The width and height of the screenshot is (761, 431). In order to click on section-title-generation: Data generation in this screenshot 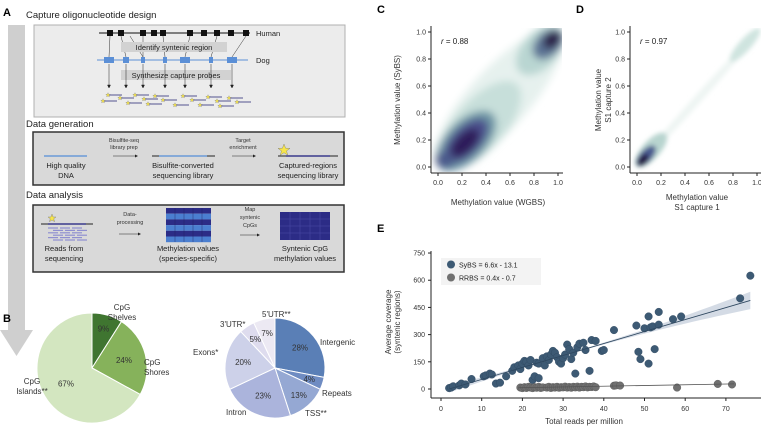, I will do `click(60, 124)`.